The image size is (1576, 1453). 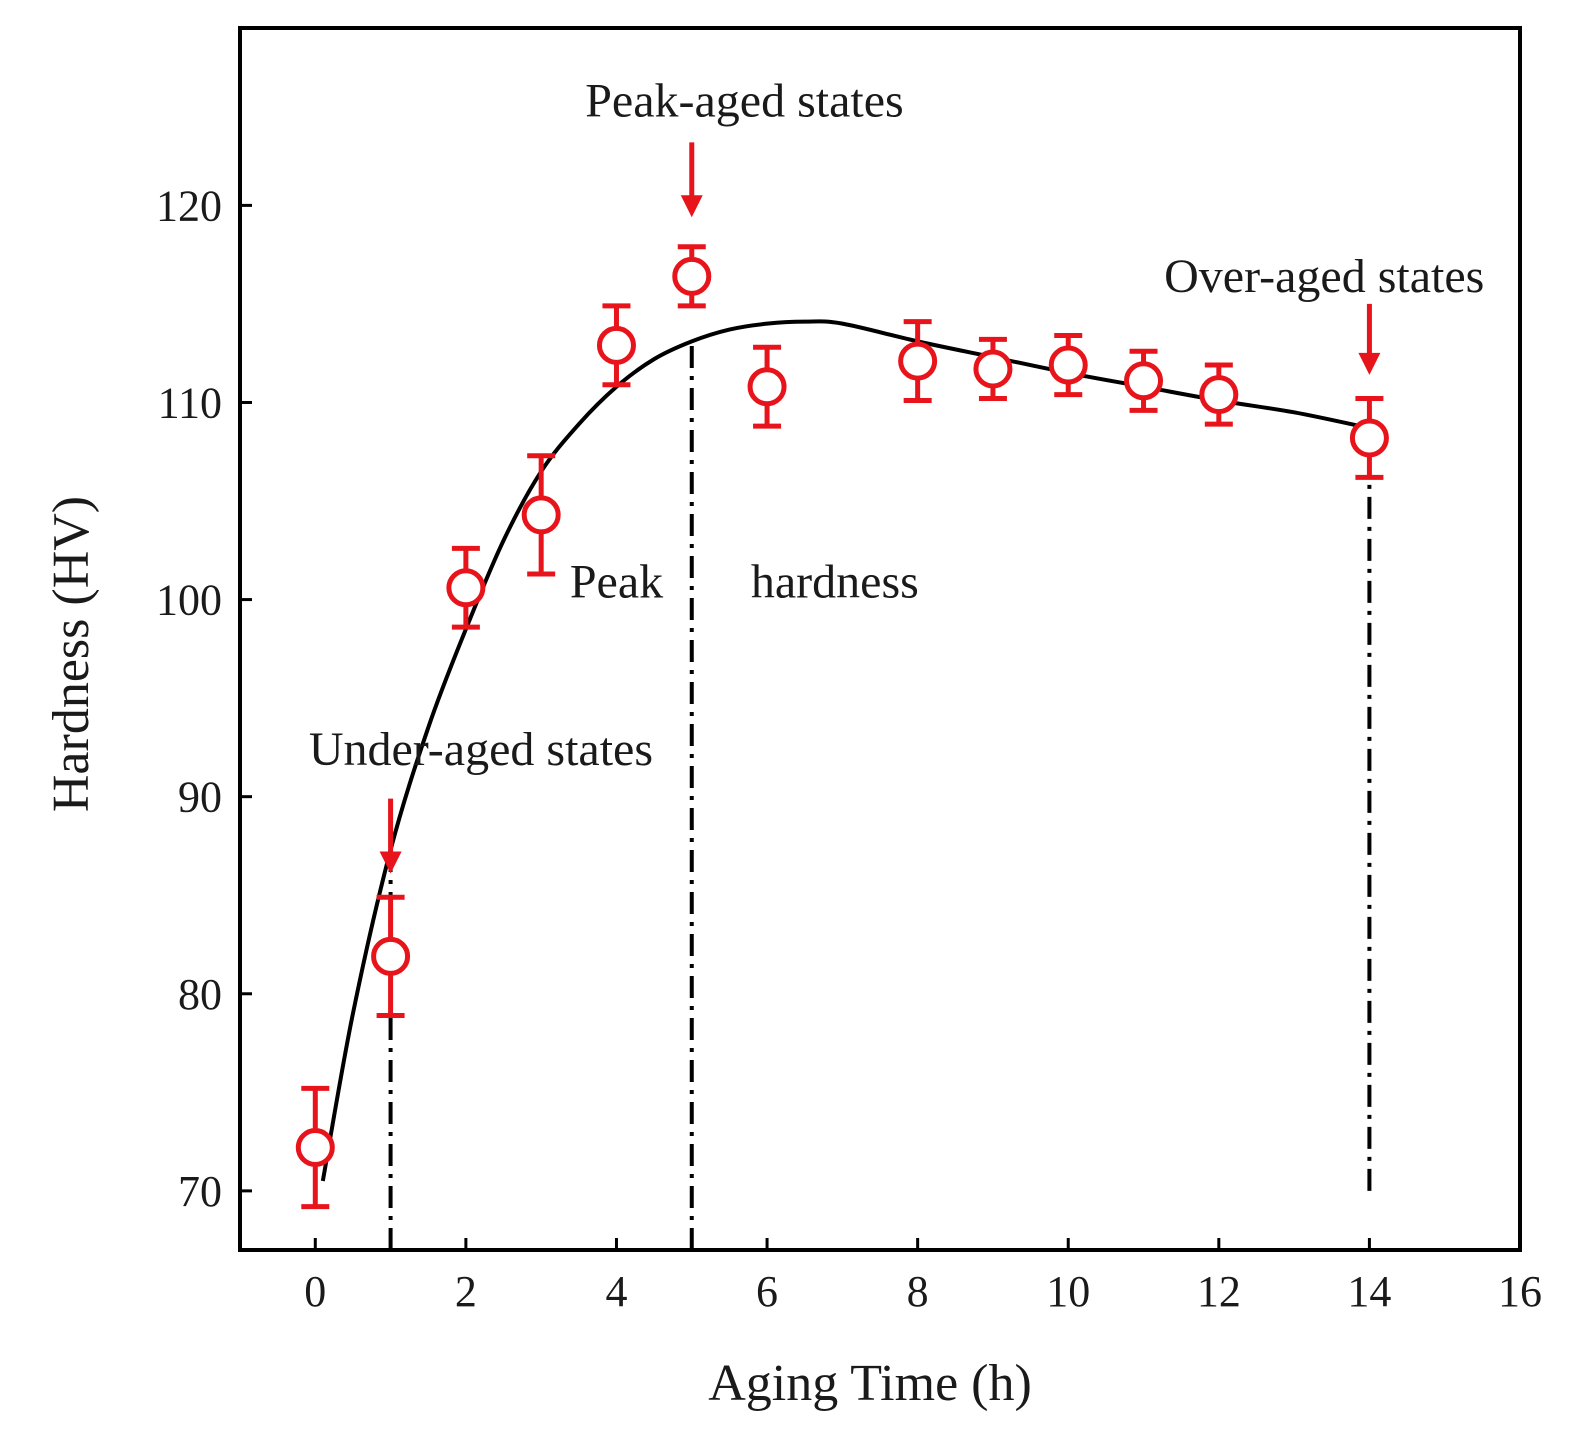 I want to click on x-tick-label: 16, so click(x=1520, y=1291).